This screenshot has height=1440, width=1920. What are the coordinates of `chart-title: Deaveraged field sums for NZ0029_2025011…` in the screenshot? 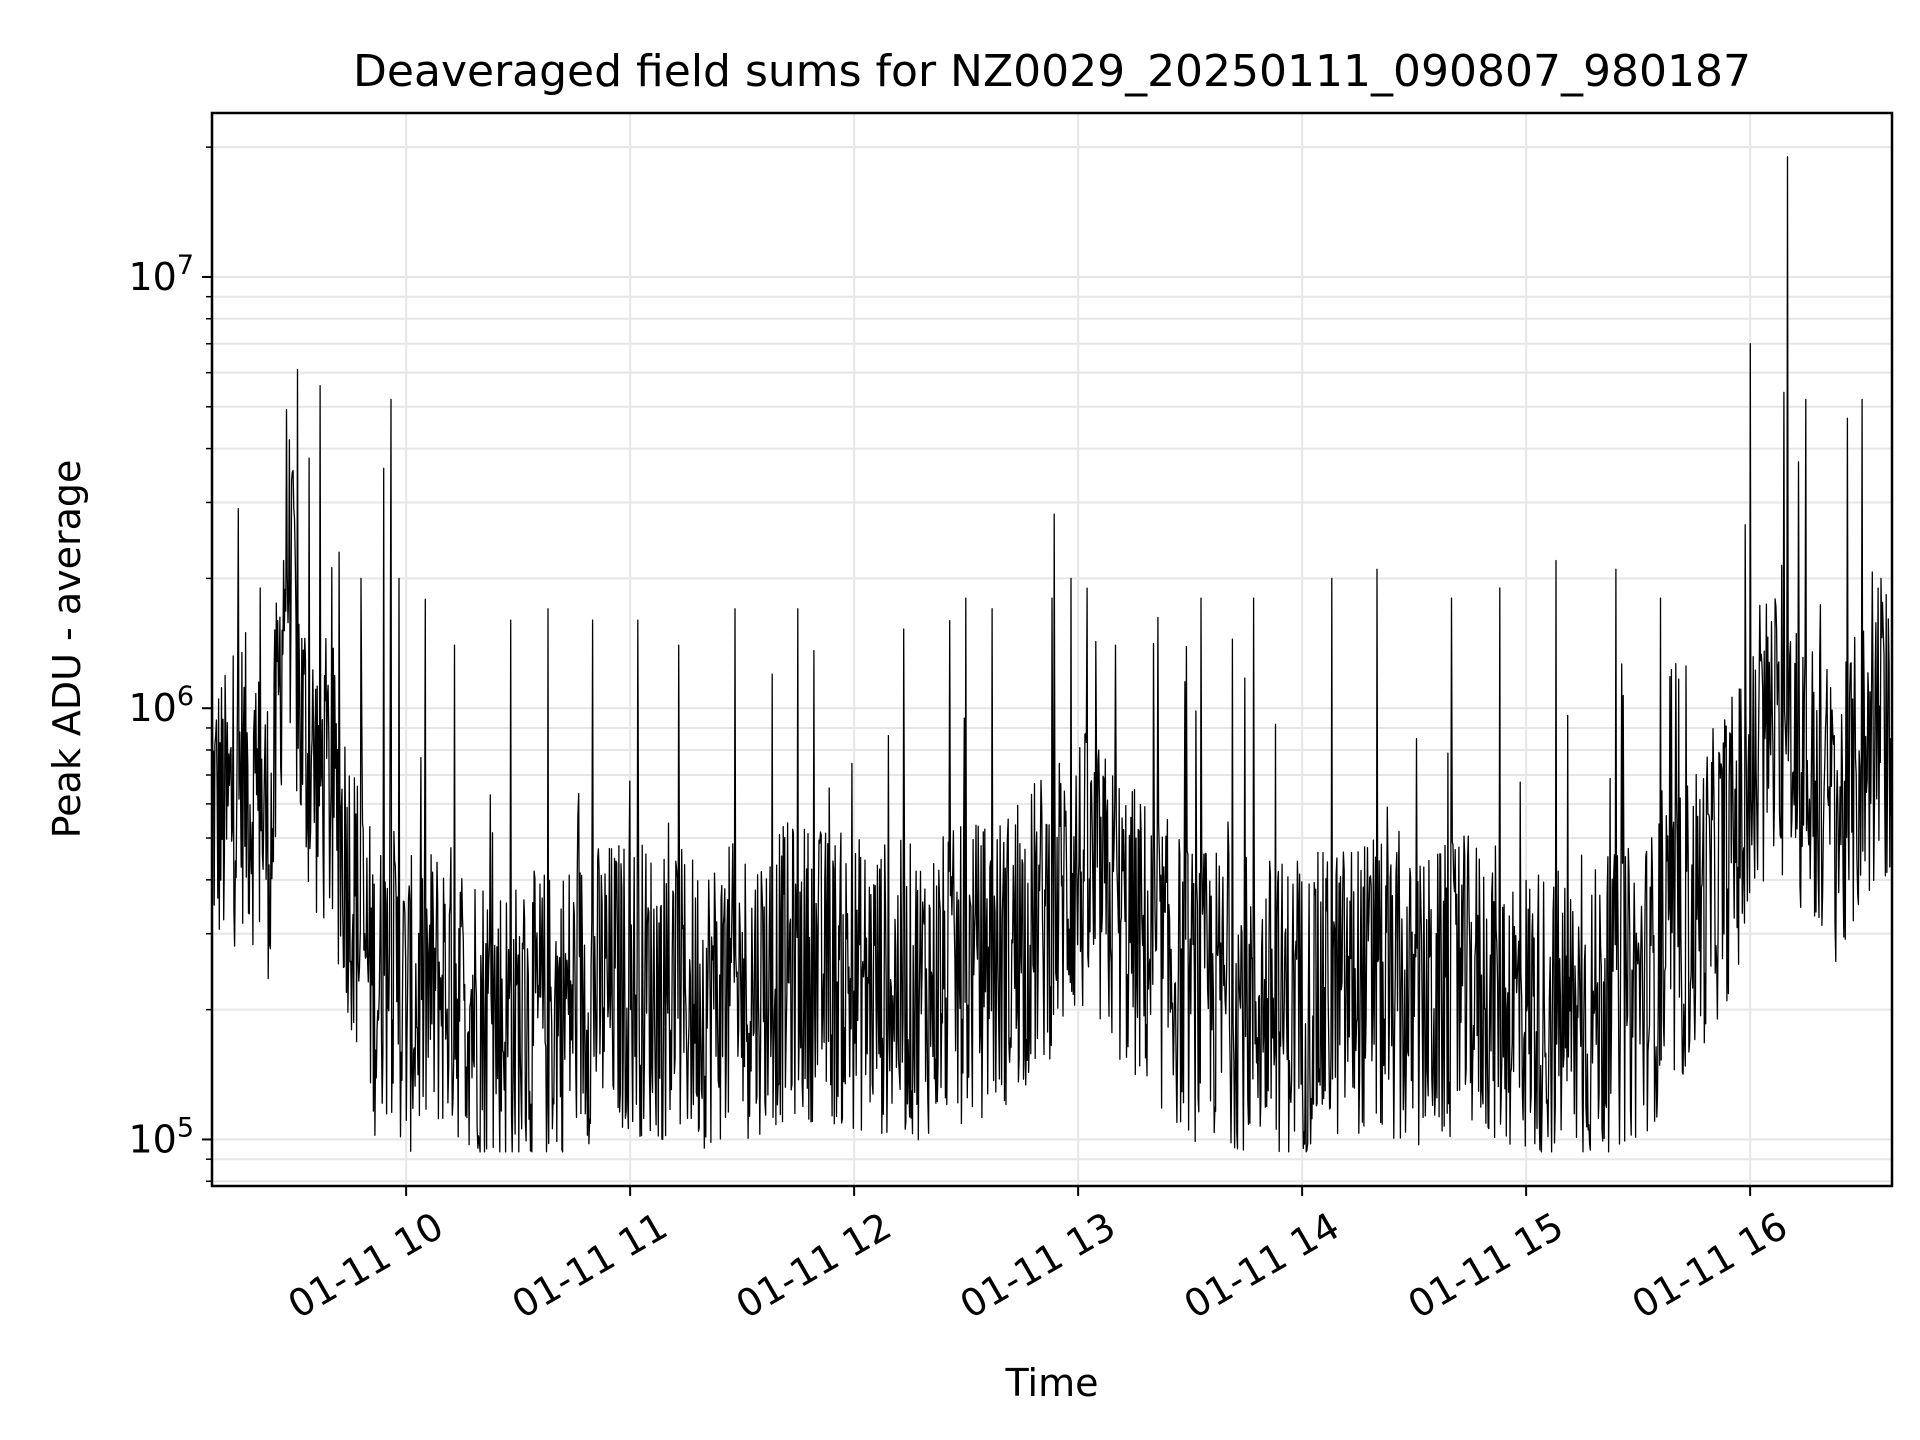 It's located at (1052, 71).